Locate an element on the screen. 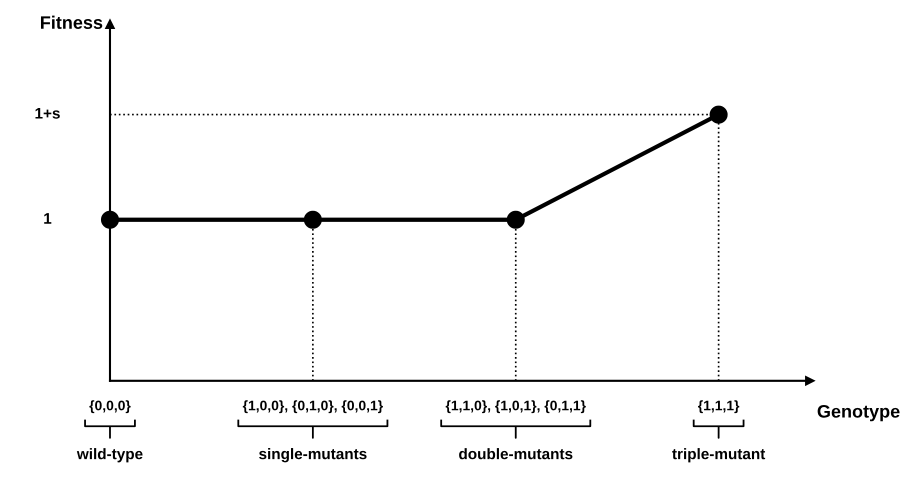 The height and width of the screenshot is (482, 909). text: triple-mutant is located at coordinates (719, 455).